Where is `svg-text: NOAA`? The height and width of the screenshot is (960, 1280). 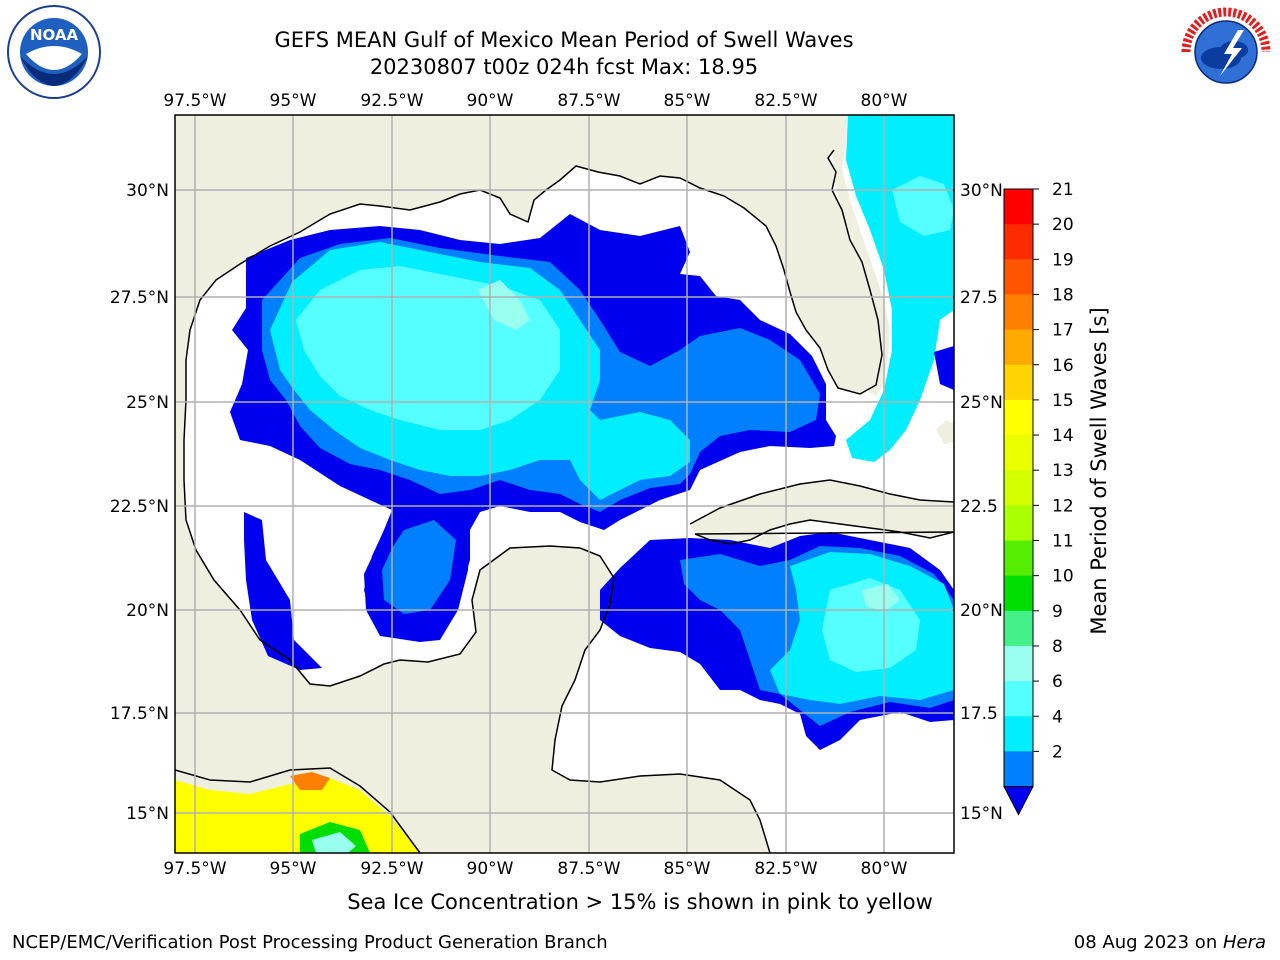 svg-text: NOAA is located at coordinates (54, 35).